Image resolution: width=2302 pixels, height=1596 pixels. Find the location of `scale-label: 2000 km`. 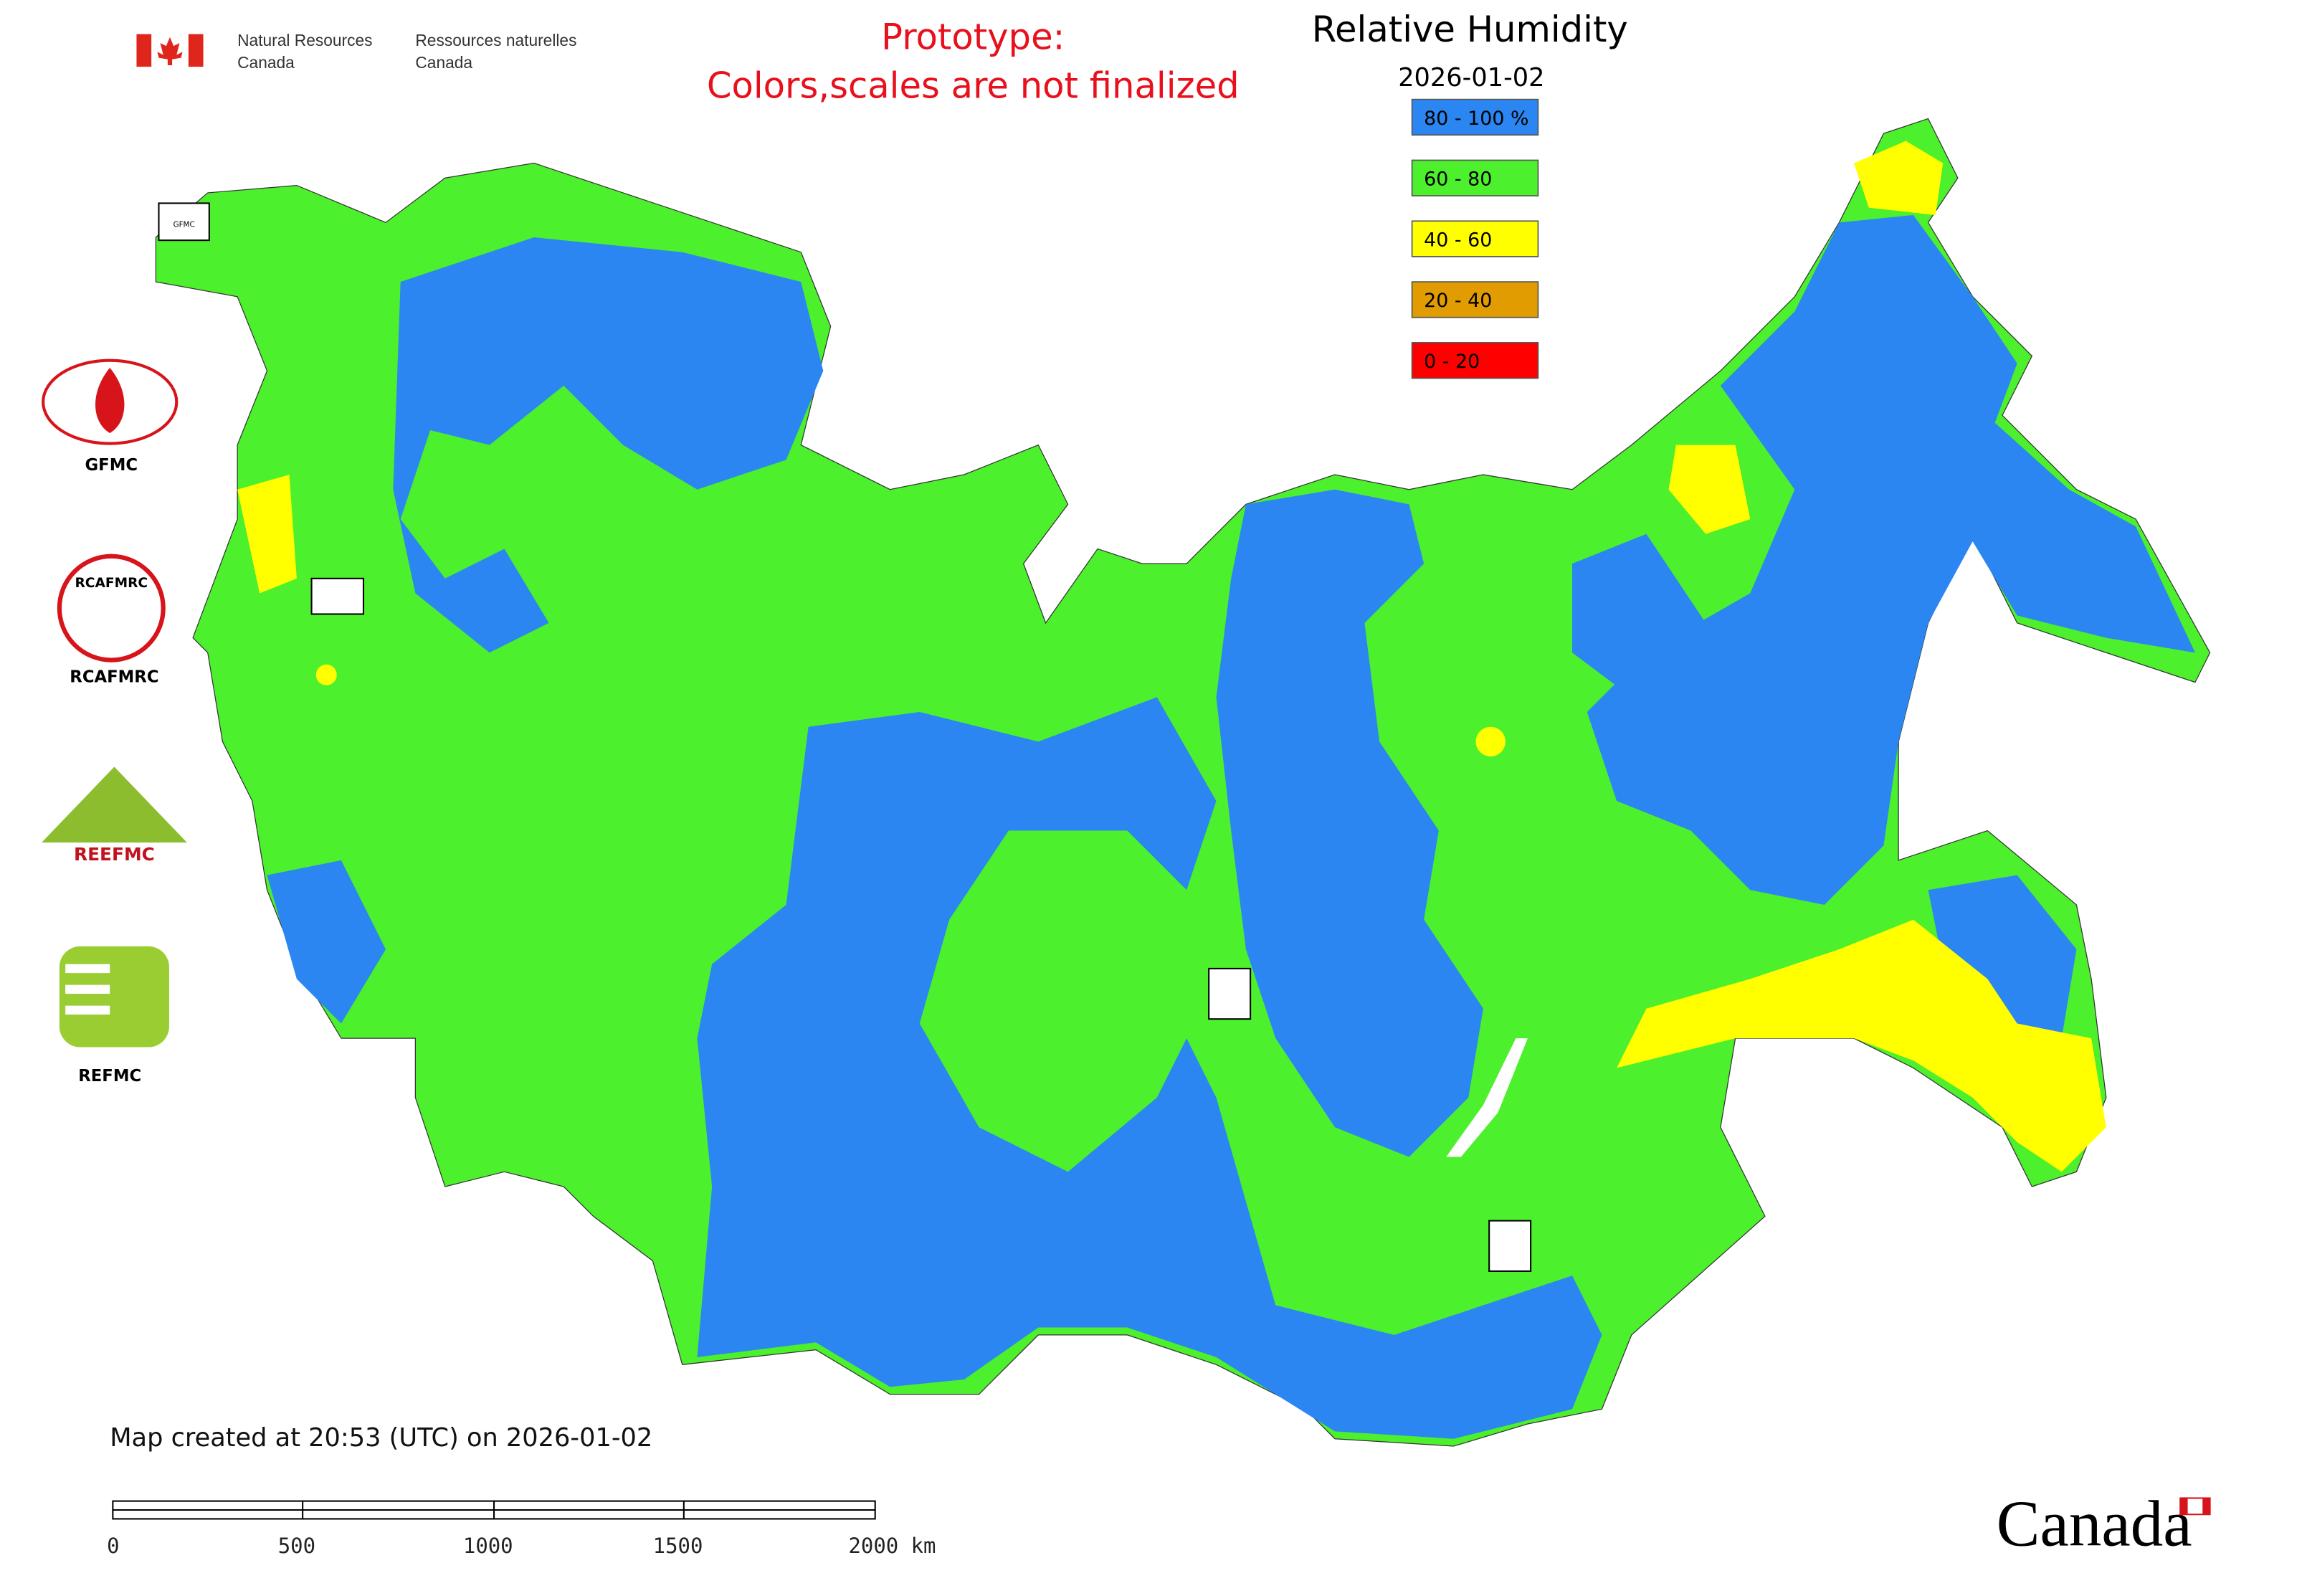

scale-label: 2000 km is located at coordinates (892, 1546).